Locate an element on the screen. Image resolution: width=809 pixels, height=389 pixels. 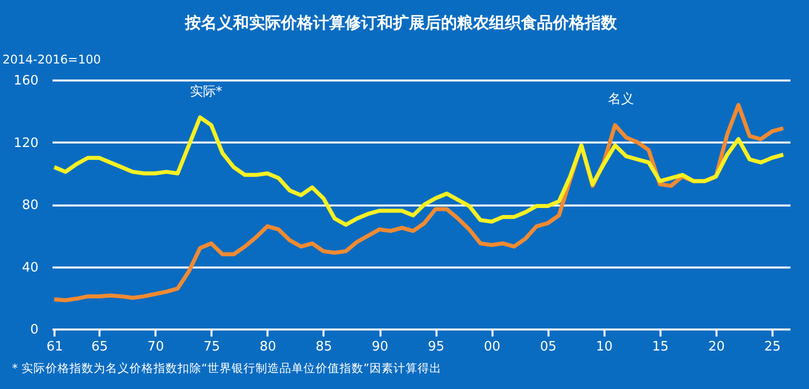
chart-title: 按名义和实际价格计算修订和扩展后的粮农组织食品价格指数 is located at coordinates (401, 22).